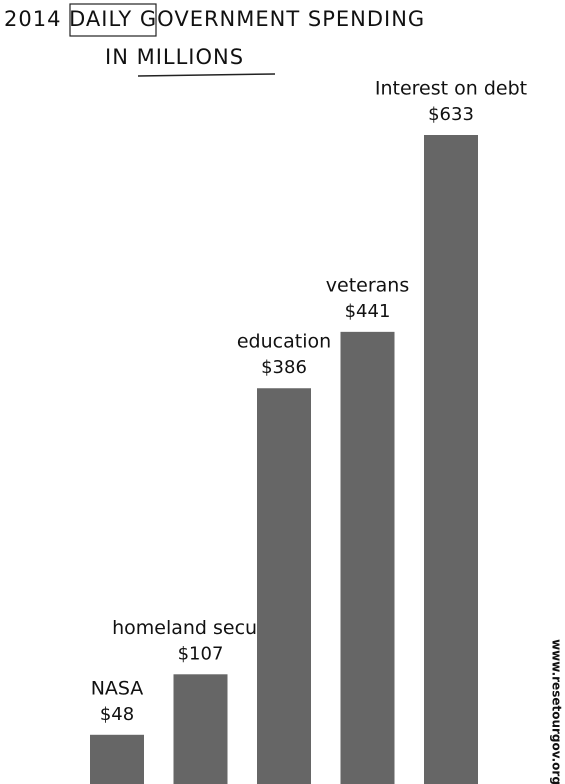  I want to click on title-highlight-box, so click(113, 20).